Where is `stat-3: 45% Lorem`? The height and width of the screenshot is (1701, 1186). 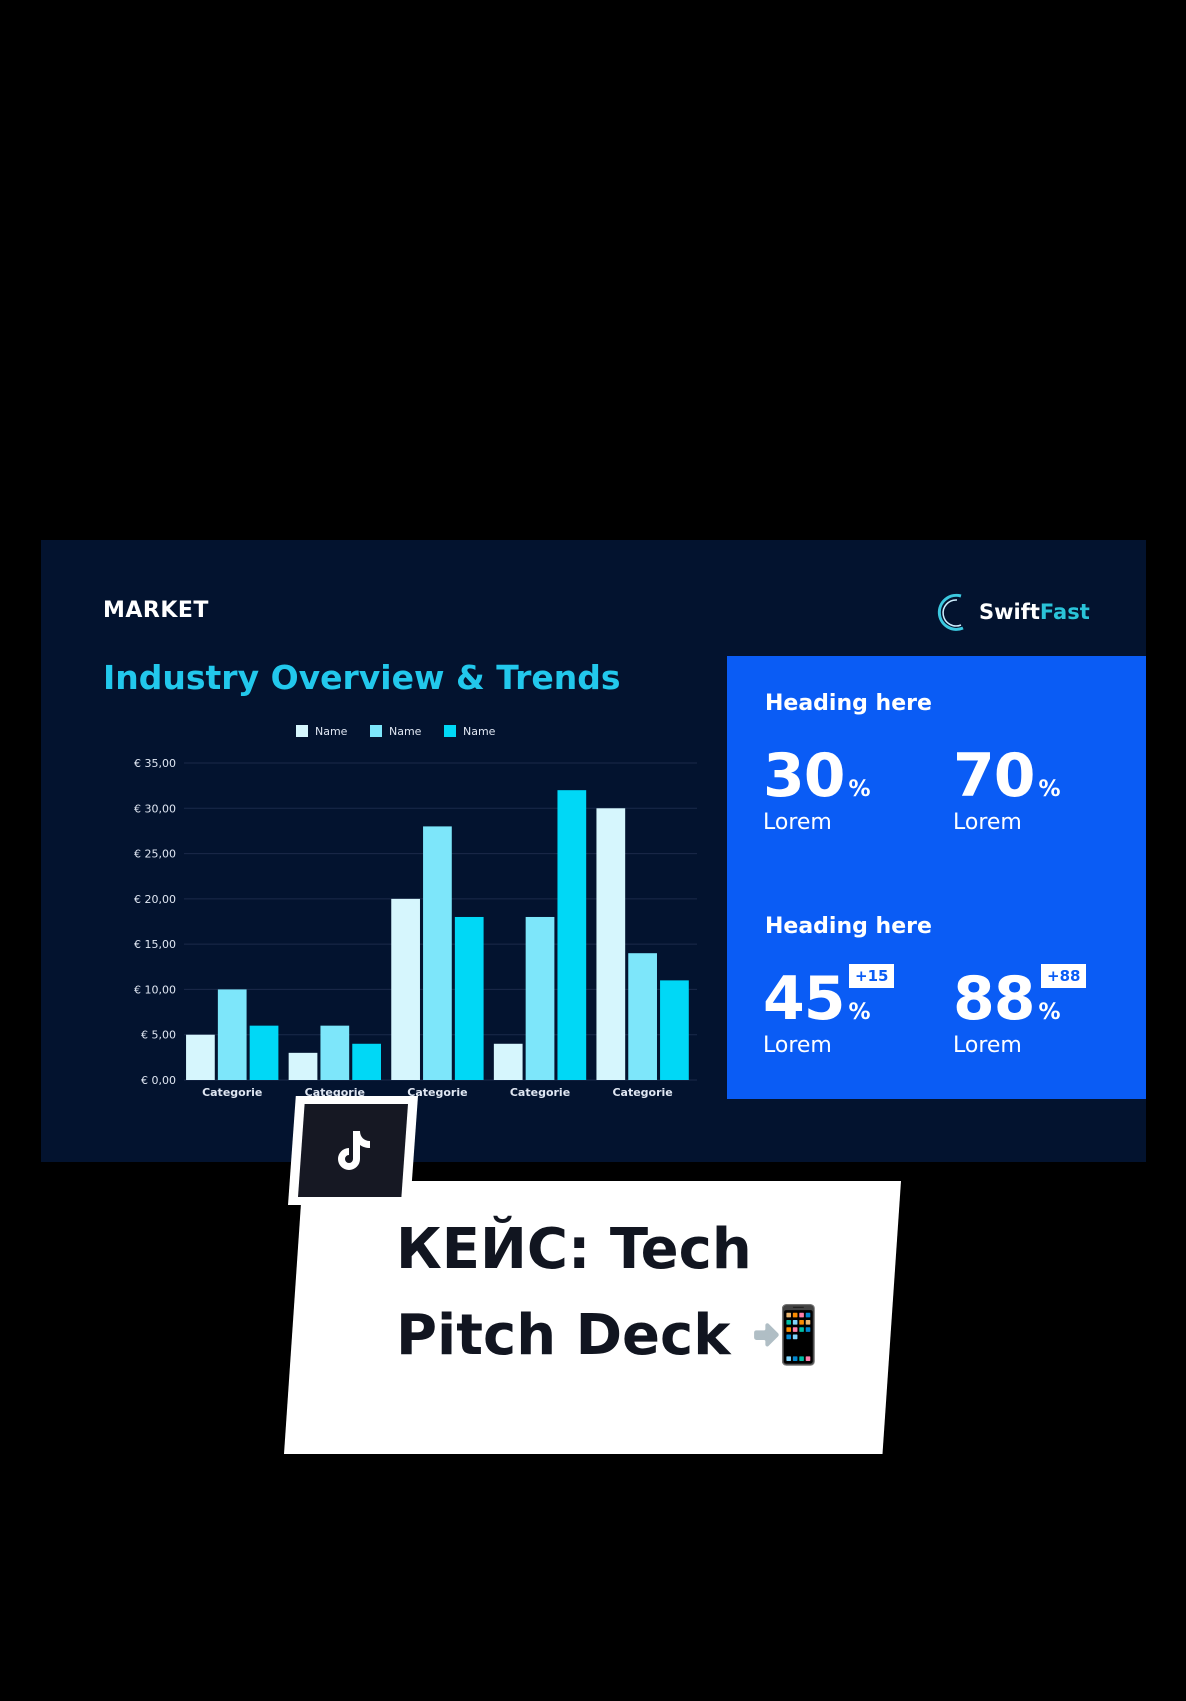 stat-3: 45% Lorem is located at coordinates (817, 1013).